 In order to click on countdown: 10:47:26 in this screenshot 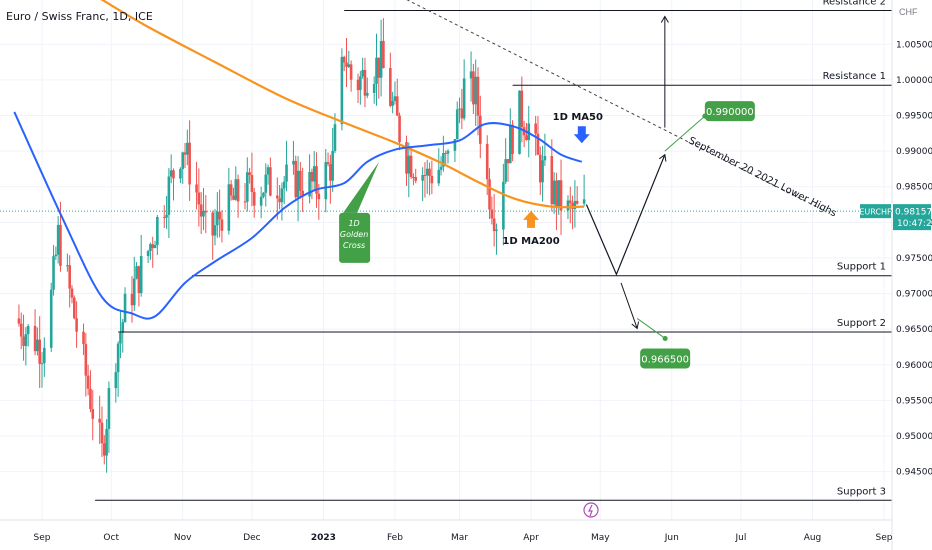, I will do `click(914, 224)`.